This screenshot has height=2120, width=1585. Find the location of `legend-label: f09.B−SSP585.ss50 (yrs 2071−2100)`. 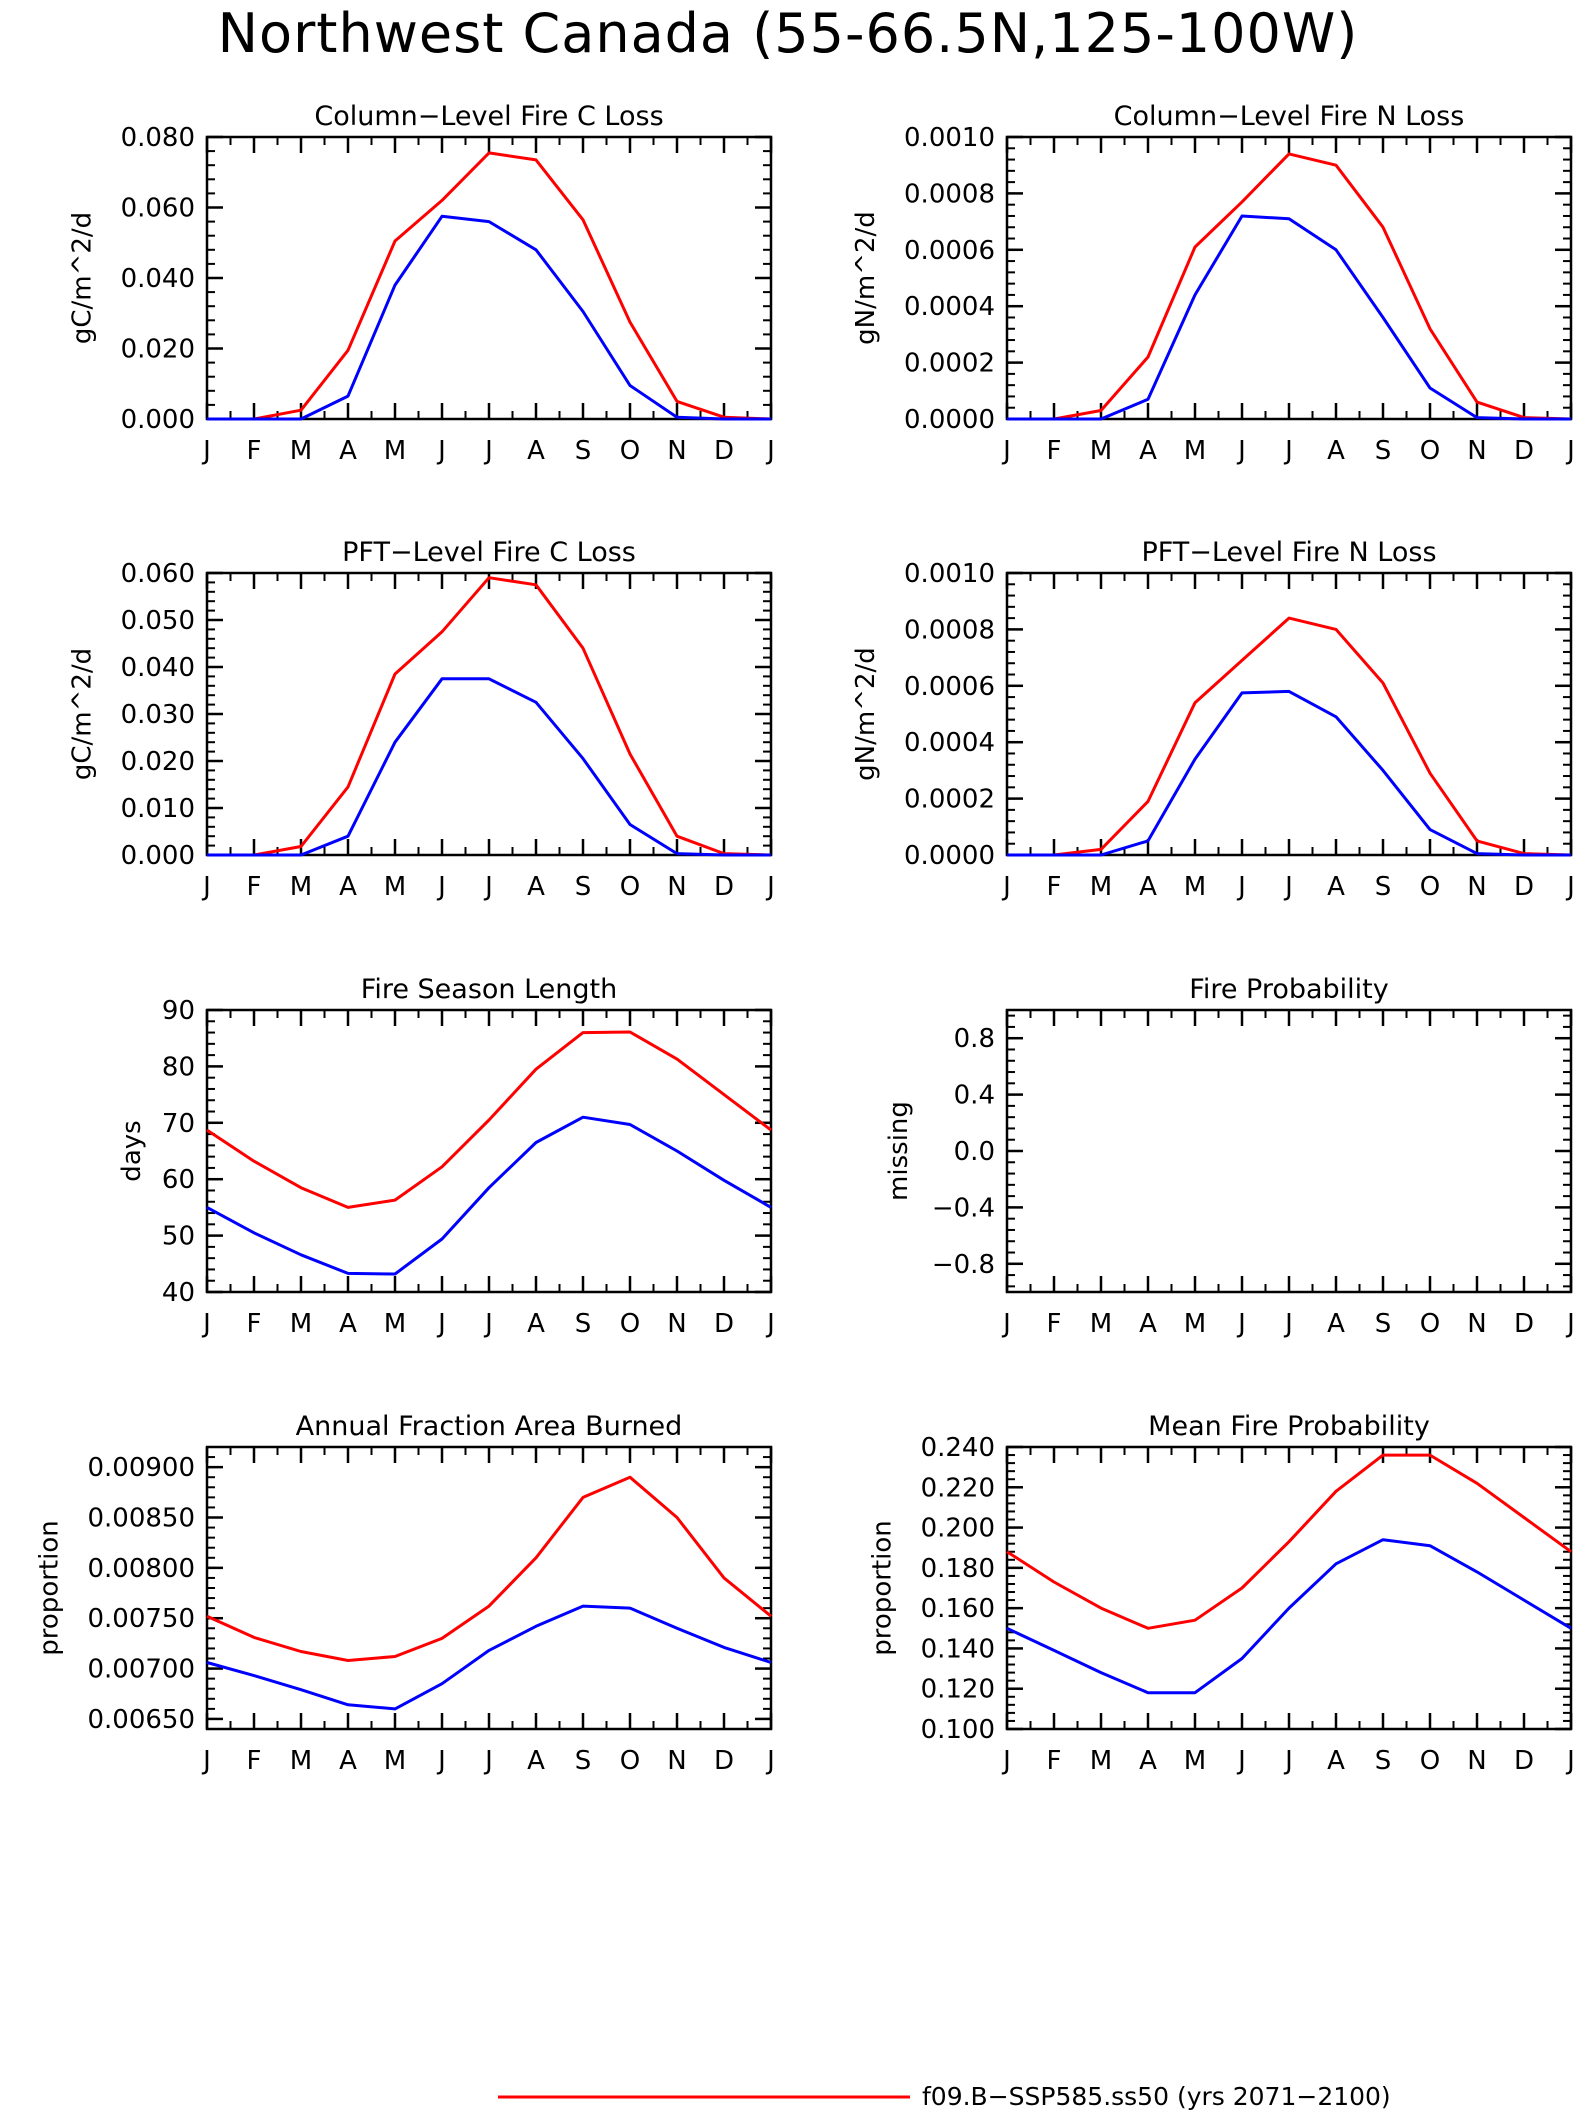

legend-label: f09.B−SSP585.ss50 (yrs 2071−2100) is located at coordinates (1156, 2096).